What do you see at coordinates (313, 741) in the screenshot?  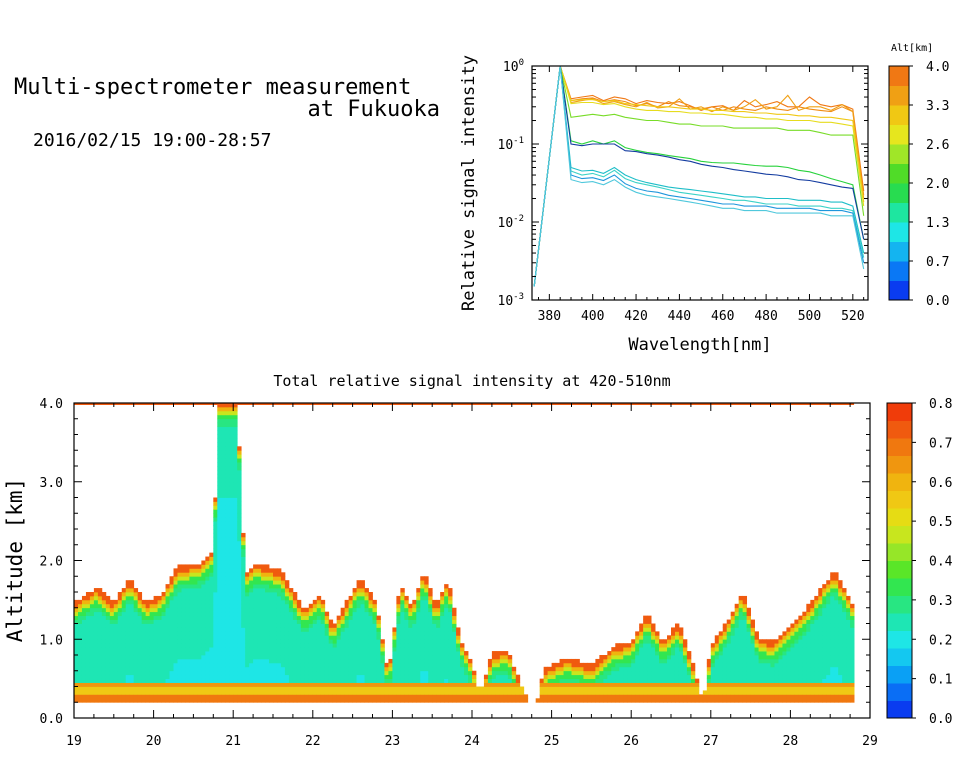 I see `heatmap-x-tick-label: 22` at bounding box center [313, 741].